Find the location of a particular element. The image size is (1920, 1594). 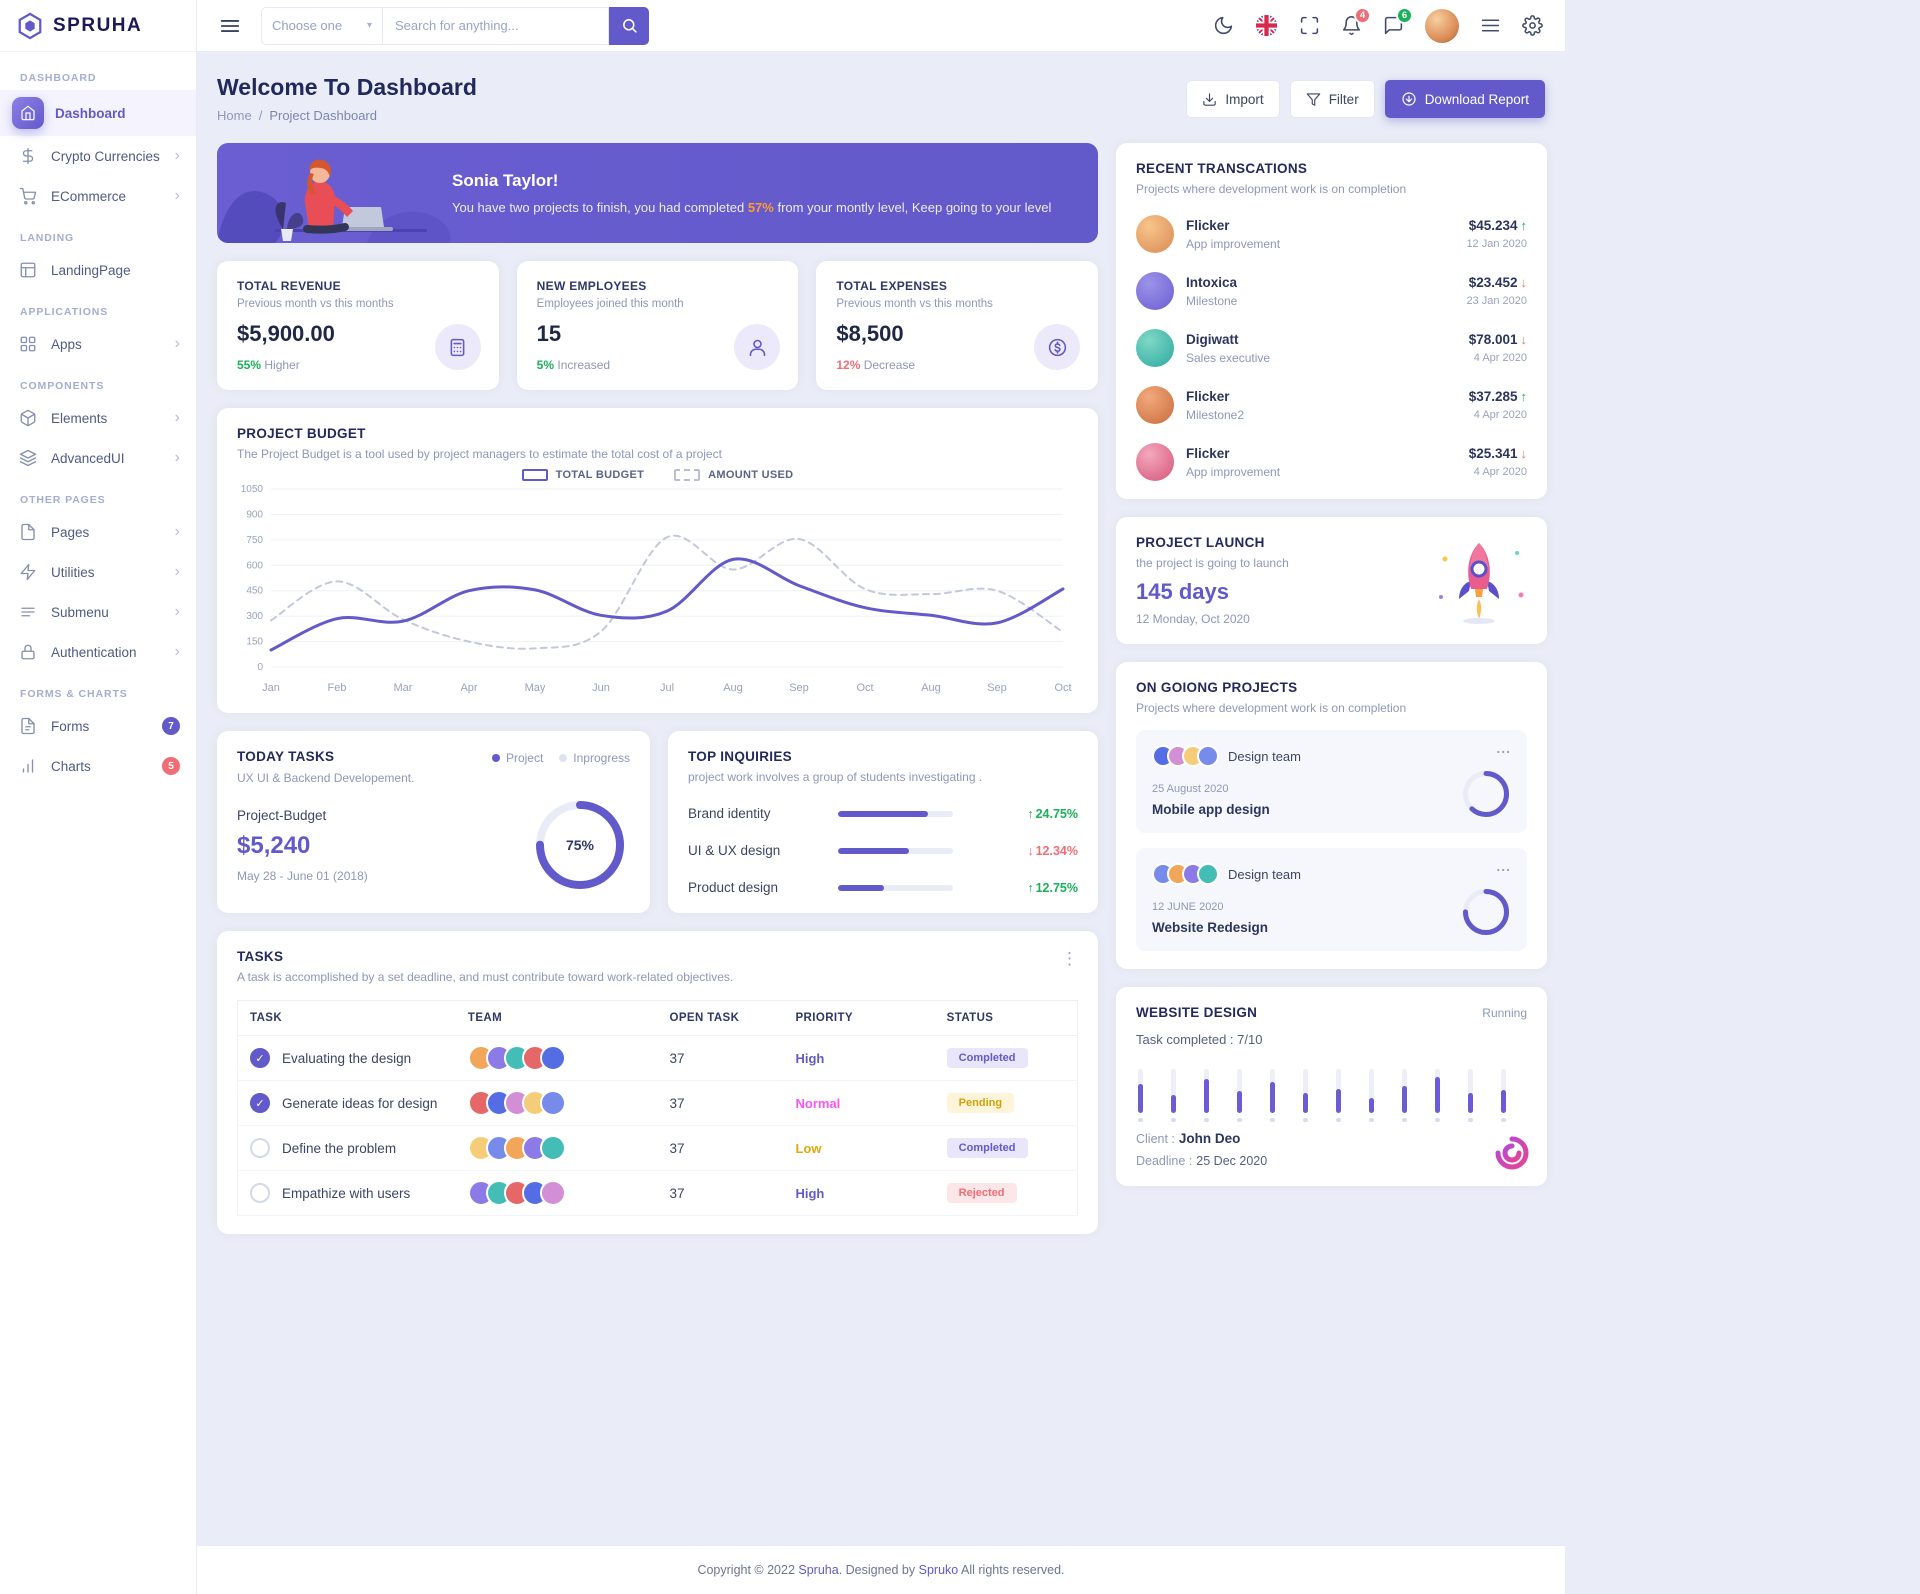

footer-designer-link: Spruko is located at coordinates (938, 1570).